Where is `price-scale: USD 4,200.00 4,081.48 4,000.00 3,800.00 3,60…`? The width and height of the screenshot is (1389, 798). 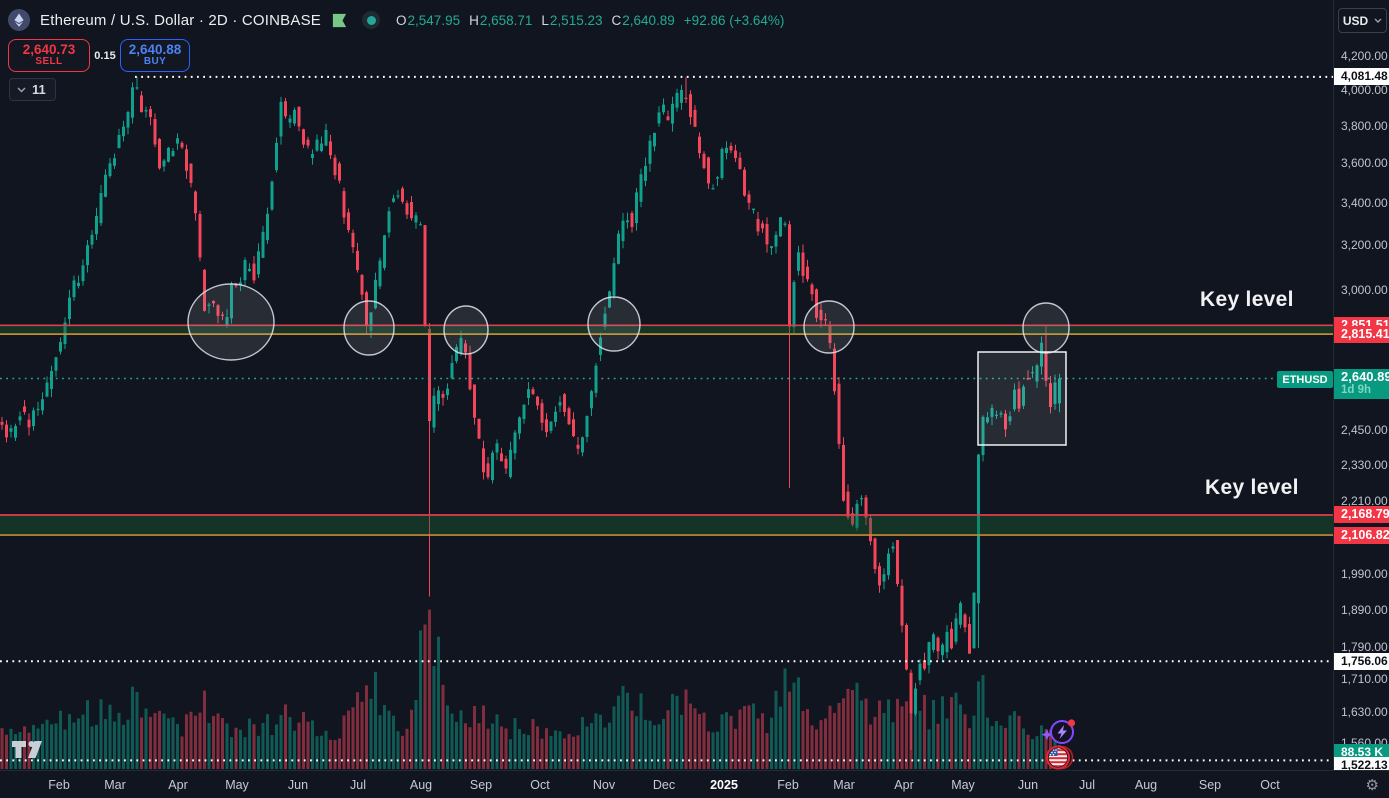 price-scale: USD 4,200.00 4,081.48 4,000.00 3,800.00 3,60… is located at coordinates (1361, 387).